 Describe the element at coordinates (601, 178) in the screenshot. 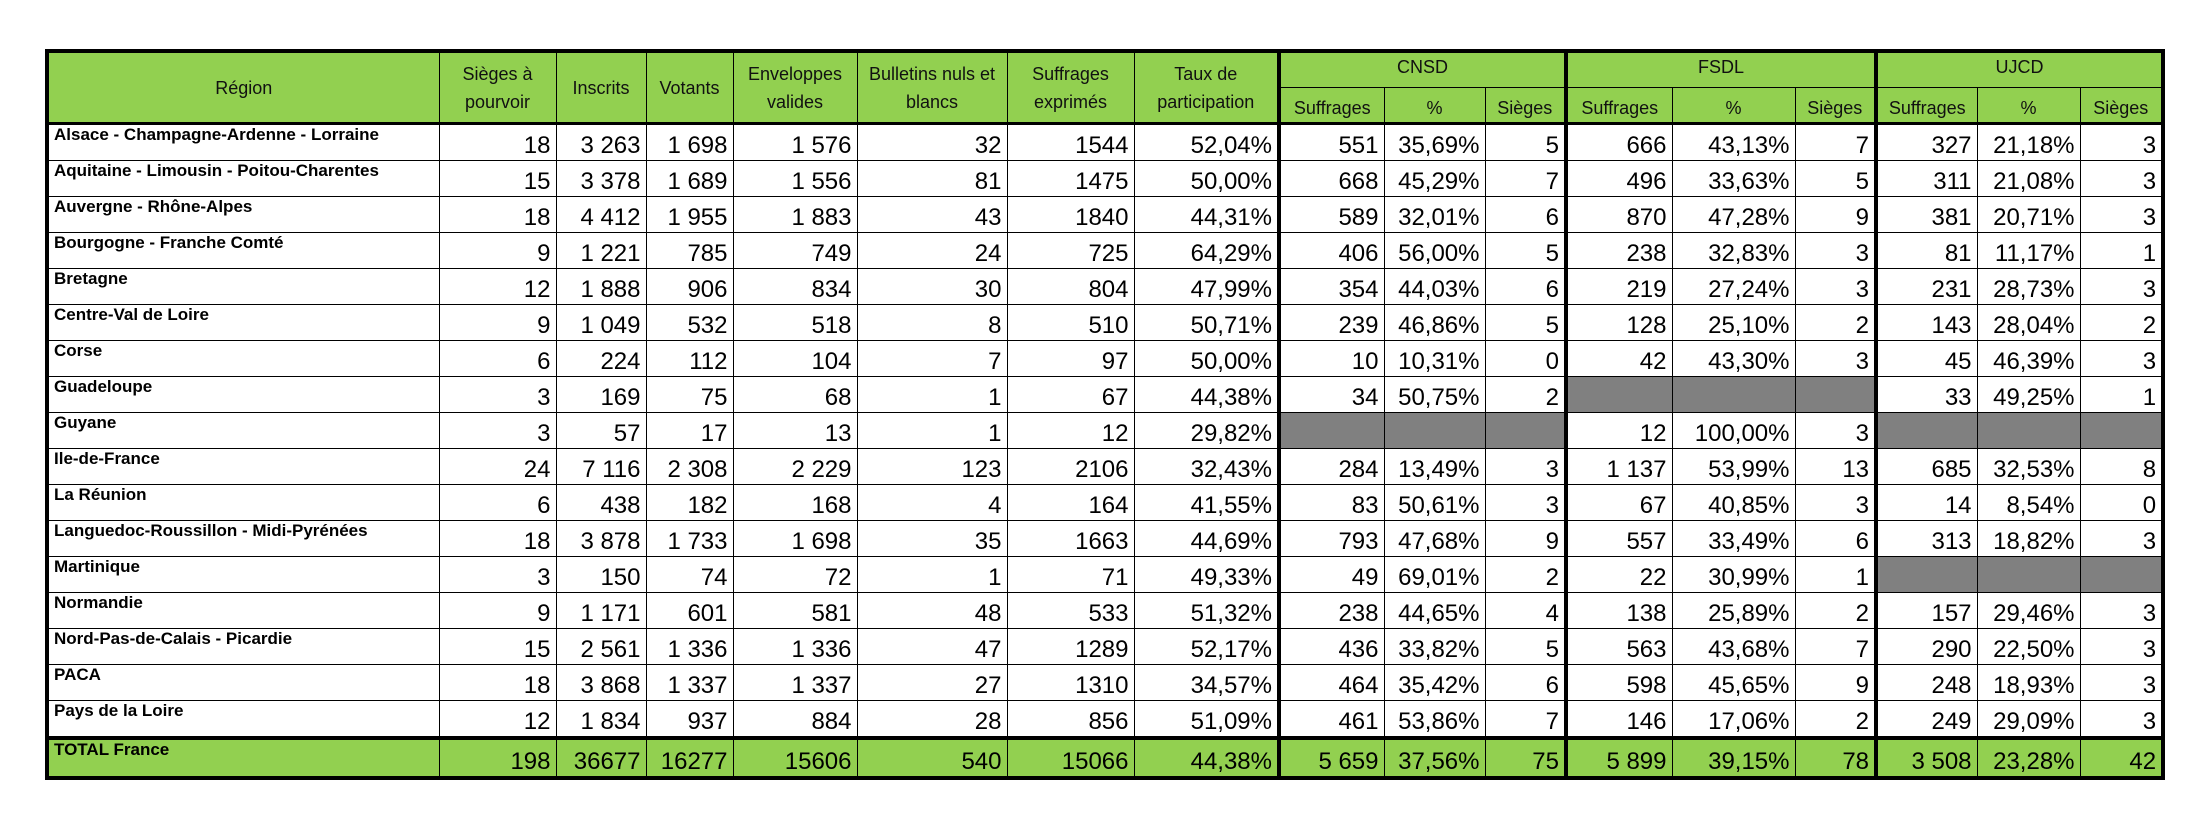

I see `value-cell: 3 378` at that location.